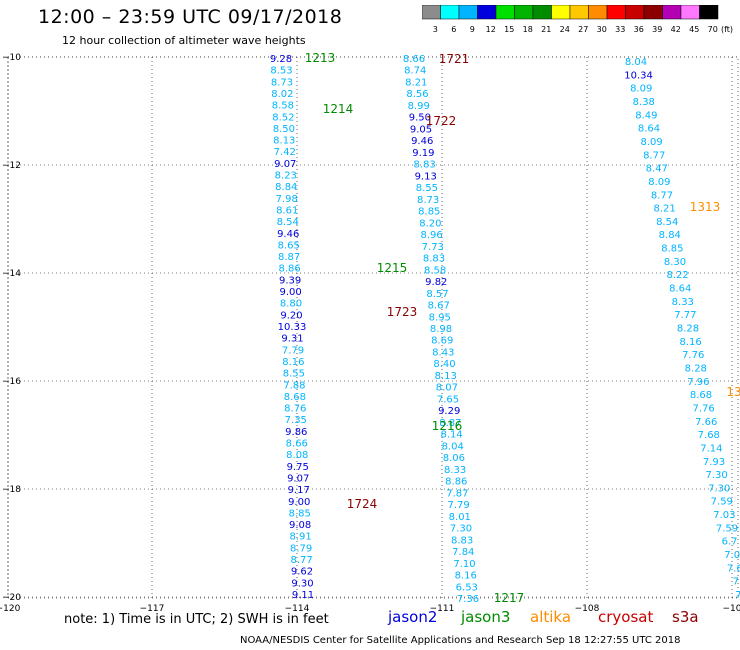  I want to click on pass-time-label: 1214, so click(338, 109).